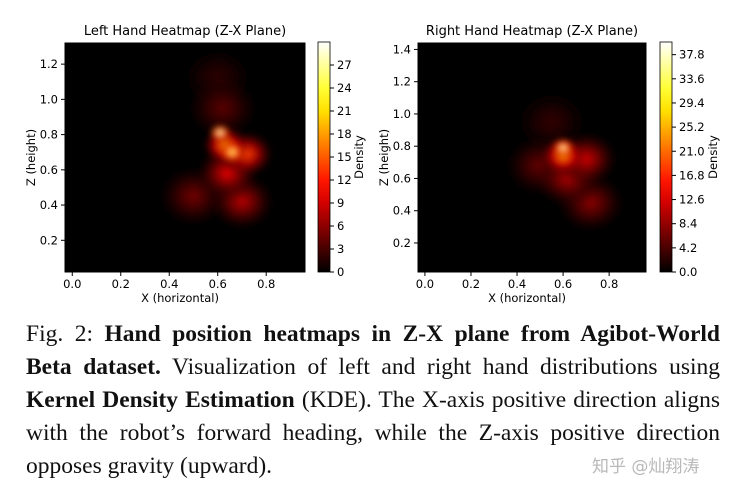 The width and height of the screenshot is (738, 499). What do you see at coordinates (340, 272) in the screenshot?
I see `colorbar-tick-label: 0` at bounding box center [340, 272].